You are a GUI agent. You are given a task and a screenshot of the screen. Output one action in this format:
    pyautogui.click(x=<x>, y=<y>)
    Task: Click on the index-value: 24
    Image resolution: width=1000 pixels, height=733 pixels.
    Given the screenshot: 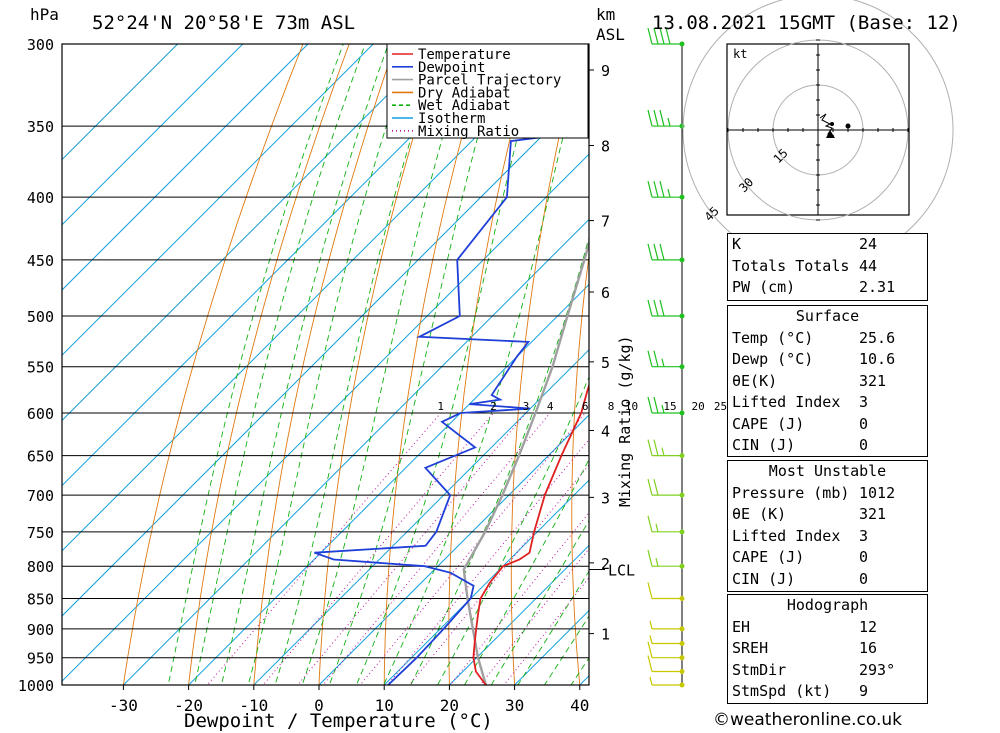 What is the action you would take?
    pyautogui.click(x=868, y=244)
    